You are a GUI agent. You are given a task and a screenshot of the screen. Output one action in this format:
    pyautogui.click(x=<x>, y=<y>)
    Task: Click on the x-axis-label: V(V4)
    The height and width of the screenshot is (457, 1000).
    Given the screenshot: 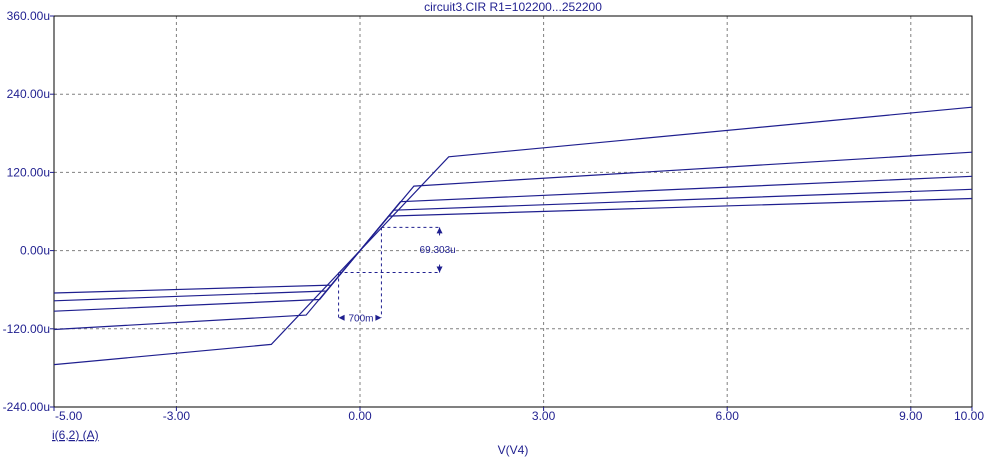 What is the action you would take?
    pyautogui.click(x=513, y=450)
    